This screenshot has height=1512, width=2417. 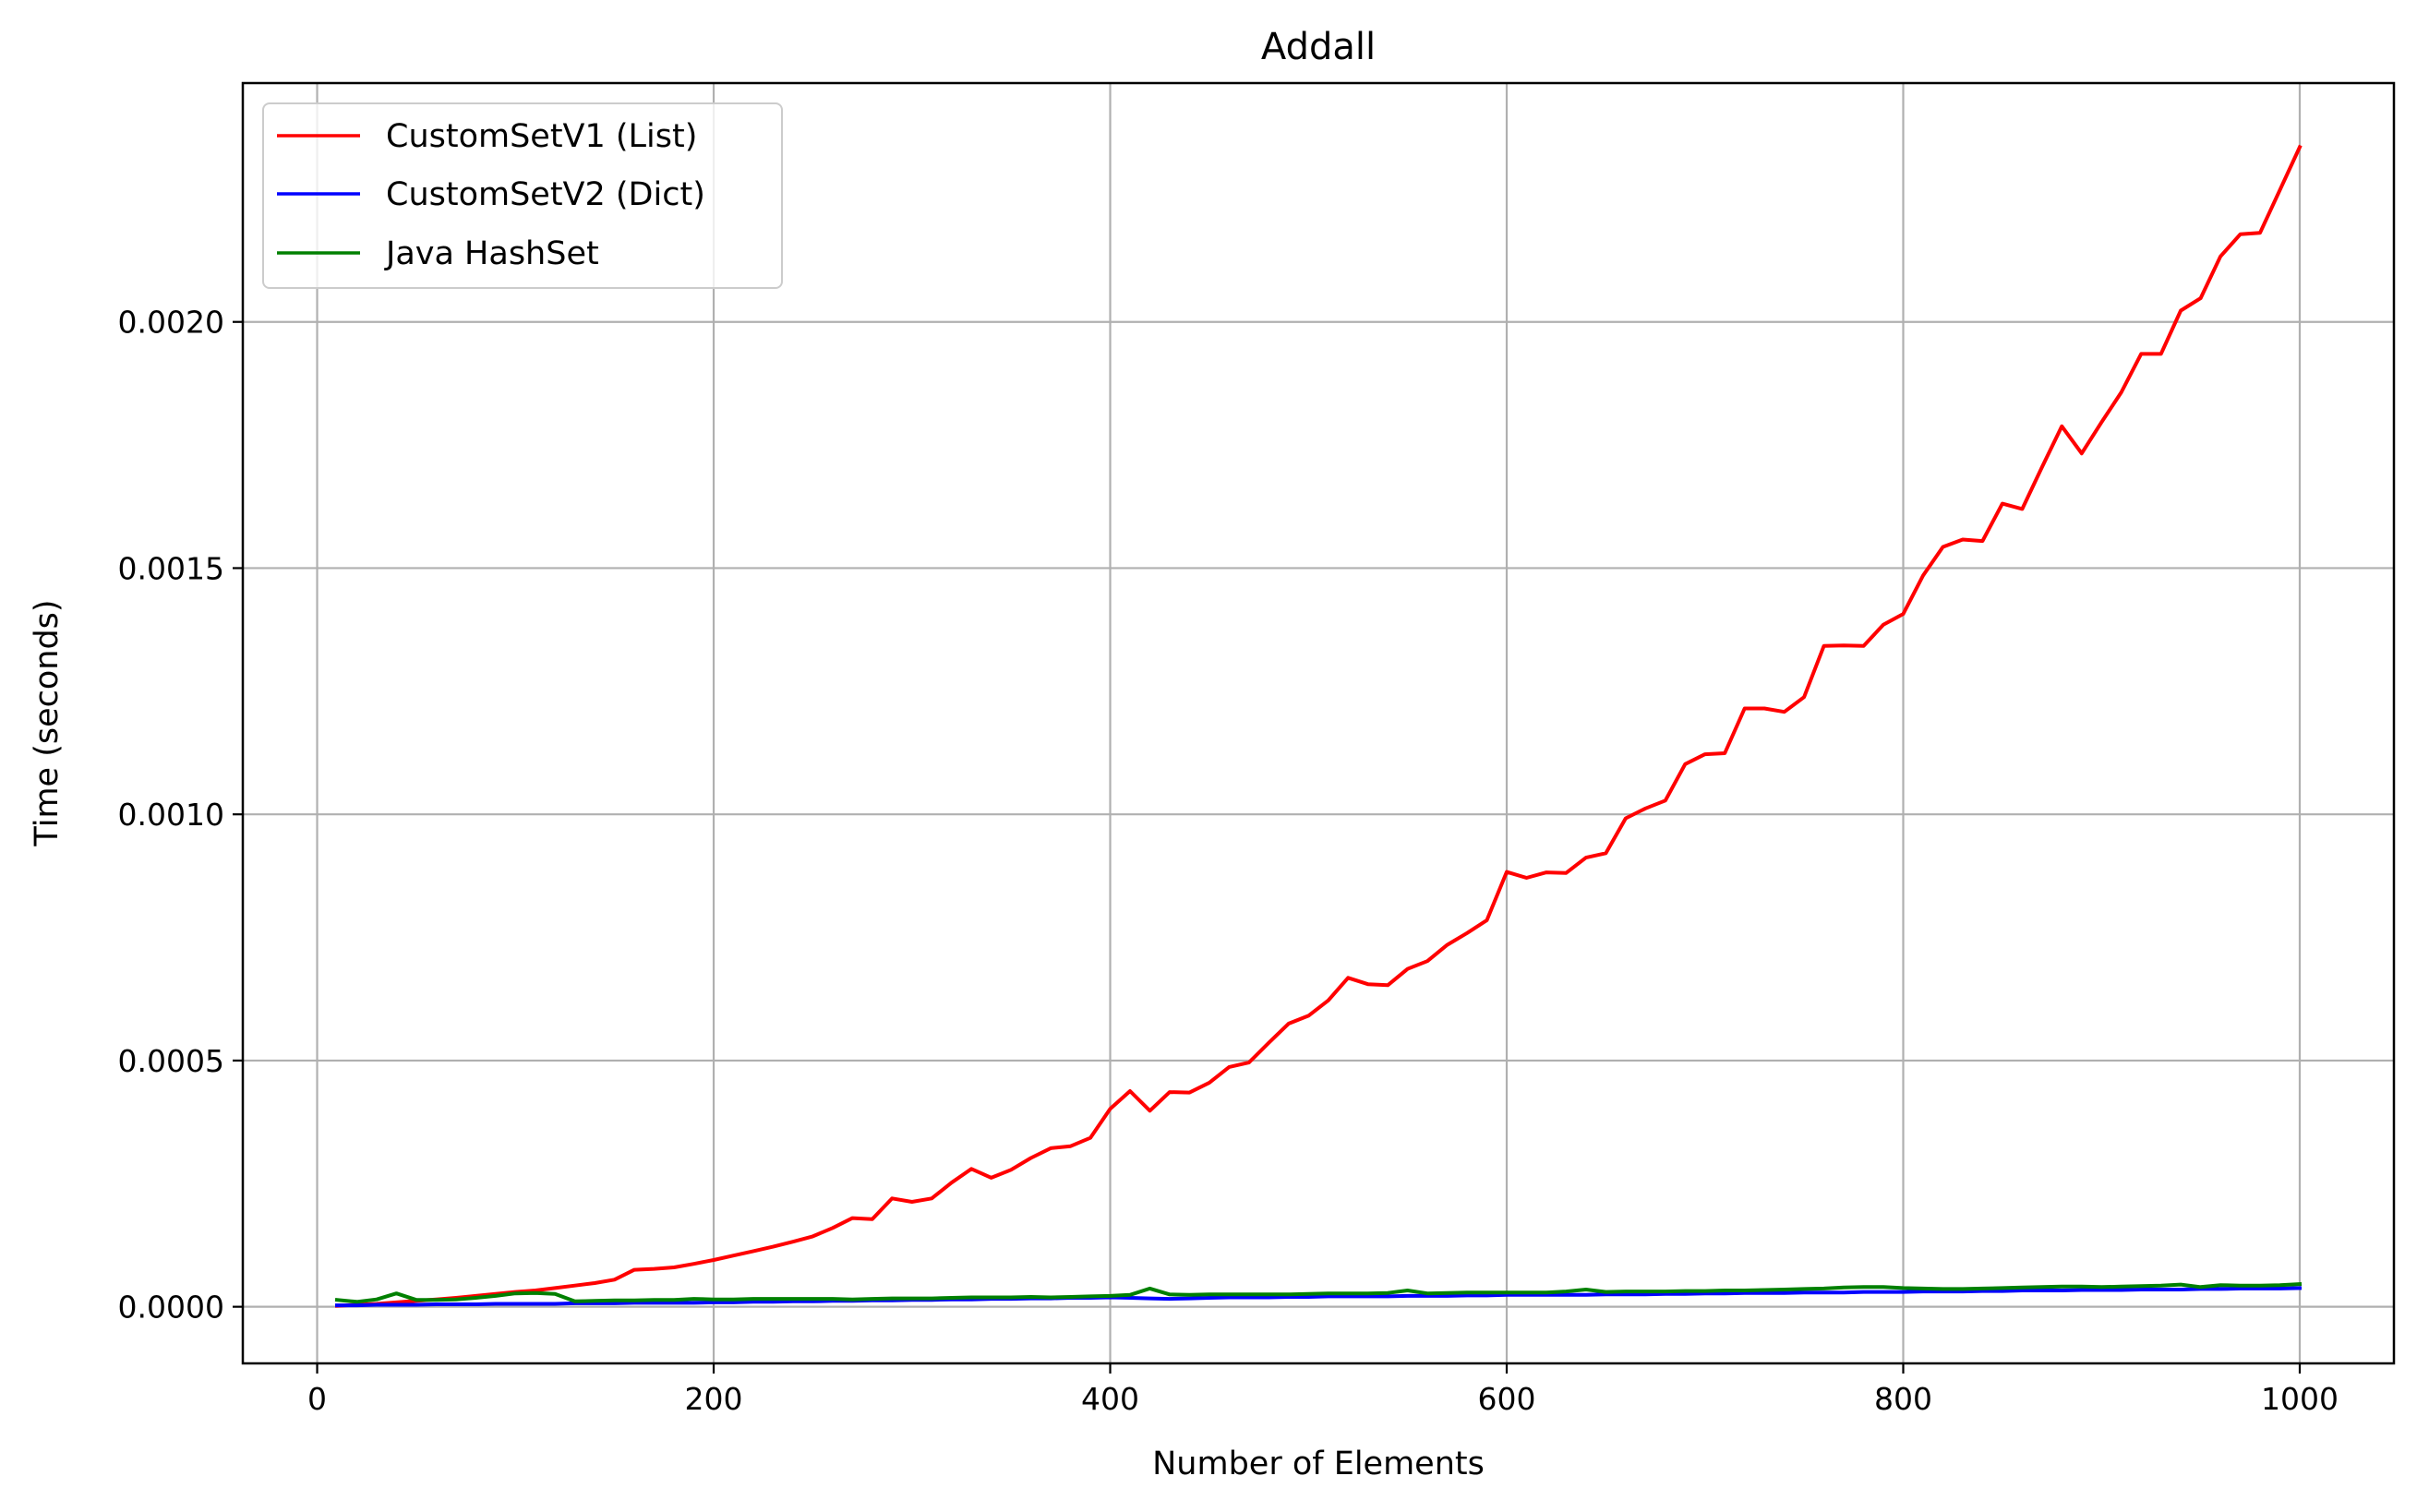 I want to click on x-tick-label: 800, so click(x=1903, y=1399).